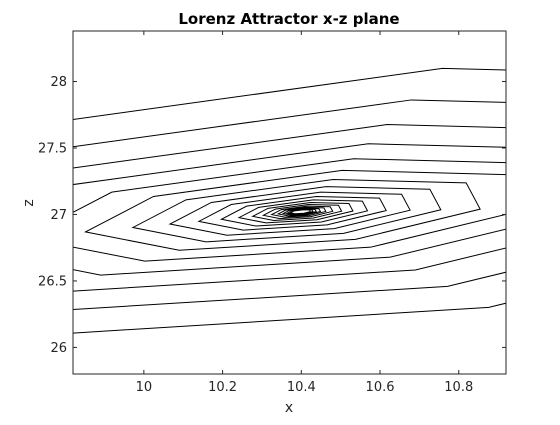 The height and width of the screenshot is (425, 560). Describe the element at coordinates (144, 387) in the screenshot. I see `x-tick-label: 10` at that location.